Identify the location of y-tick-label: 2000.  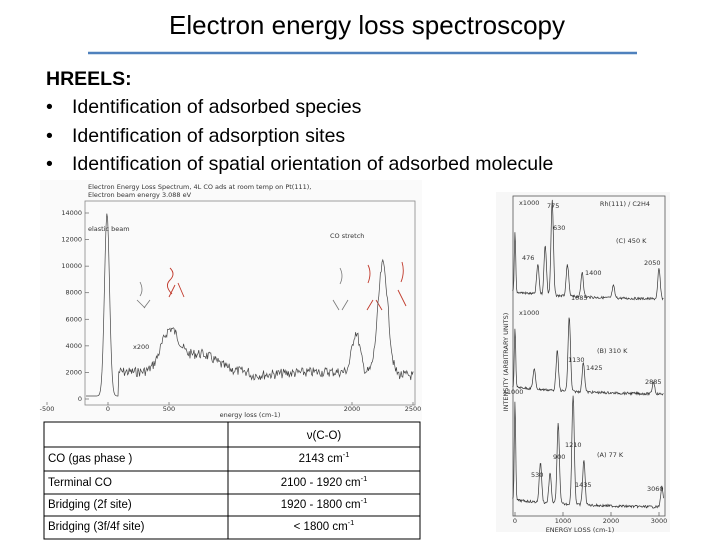
(73, 372).